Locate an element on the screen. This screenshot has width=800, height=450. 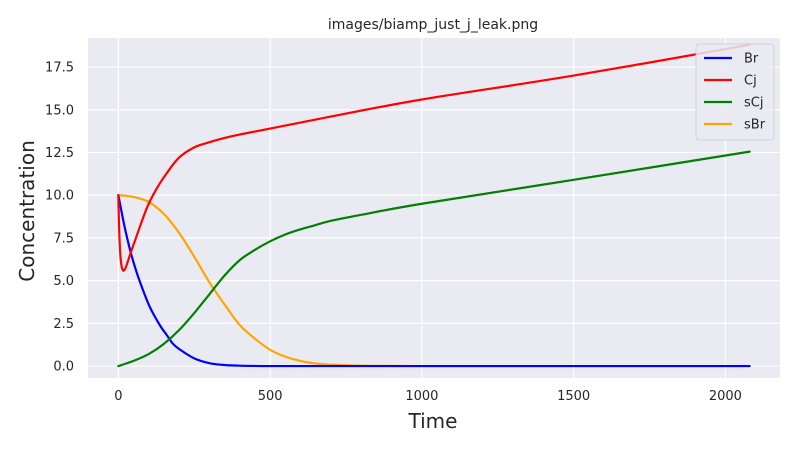
x-tick-label: 500 is located at coordinates (270, 396).